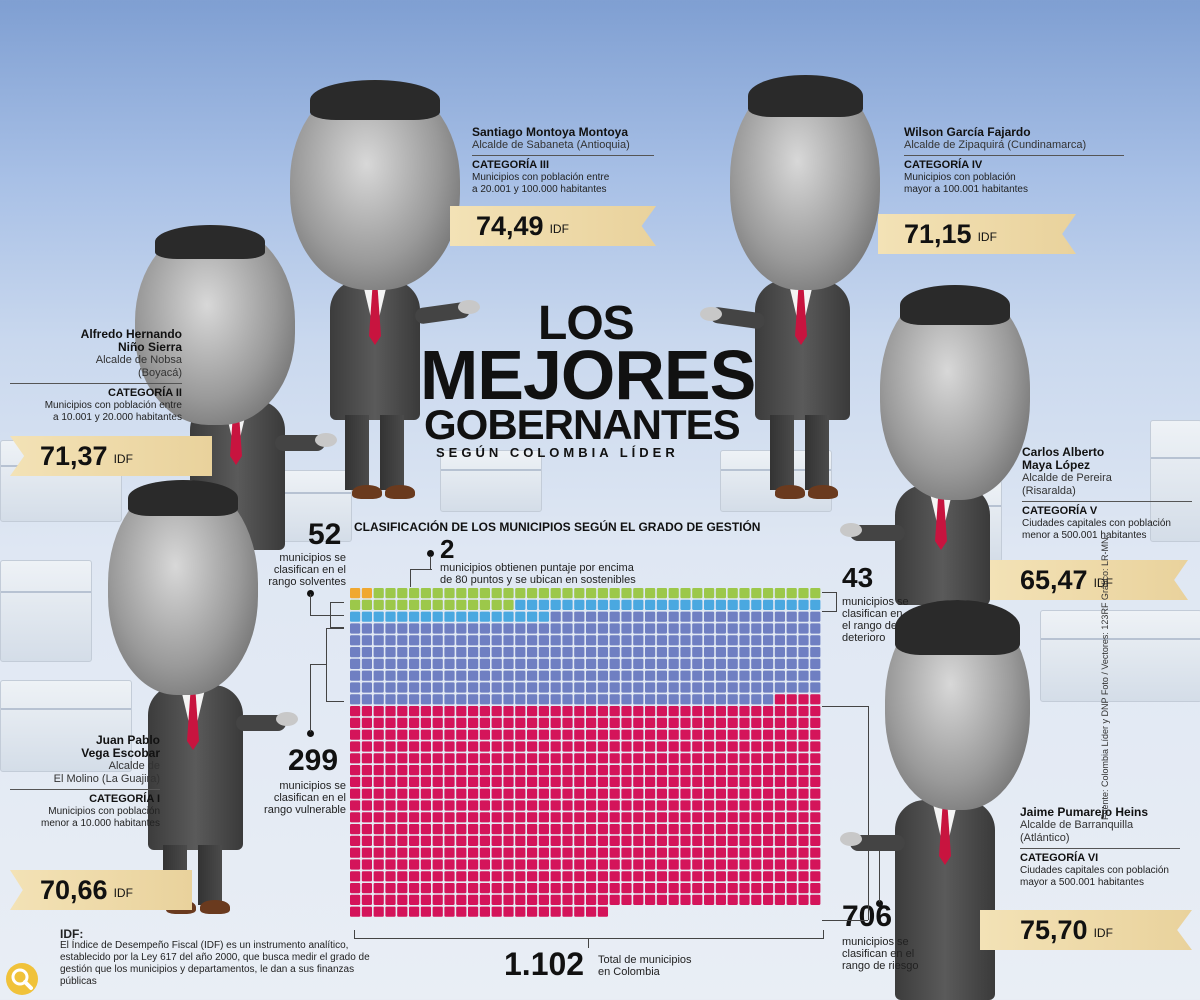 Image resolution: width=1200 pixels, height=1000 pixels. Describe the element at coordinates (104, 811) in the screenshot. I see `category-desc: Municipios con población` at that location.